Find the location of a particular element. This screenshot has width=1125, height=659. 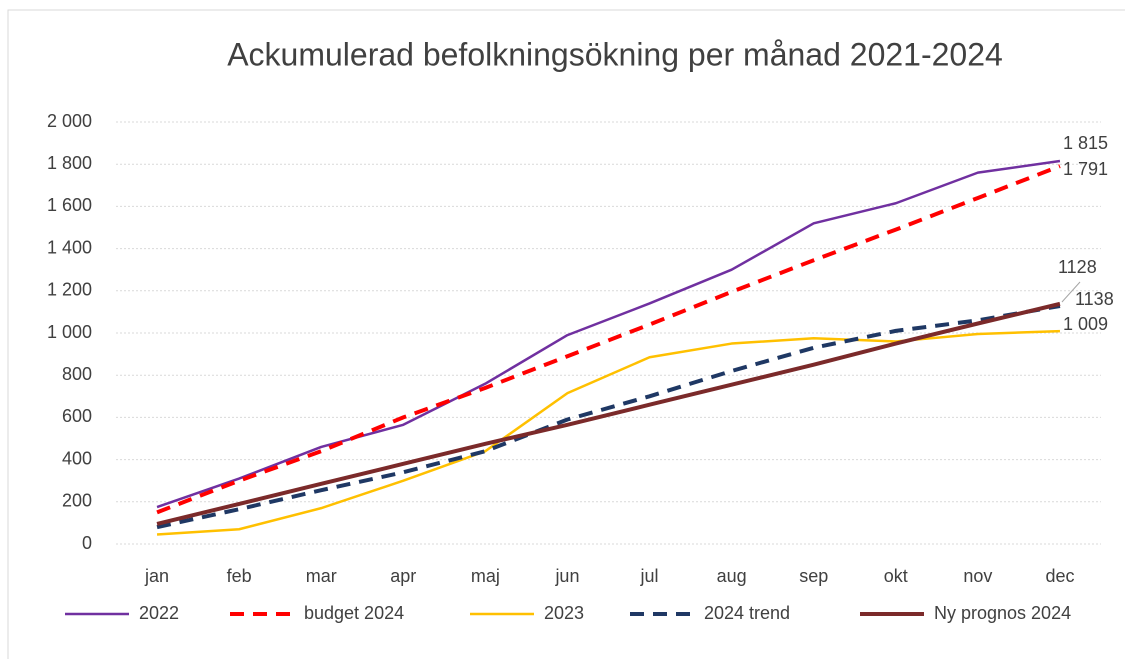

x-tick-label: okt is located at coordinates (896, 576).